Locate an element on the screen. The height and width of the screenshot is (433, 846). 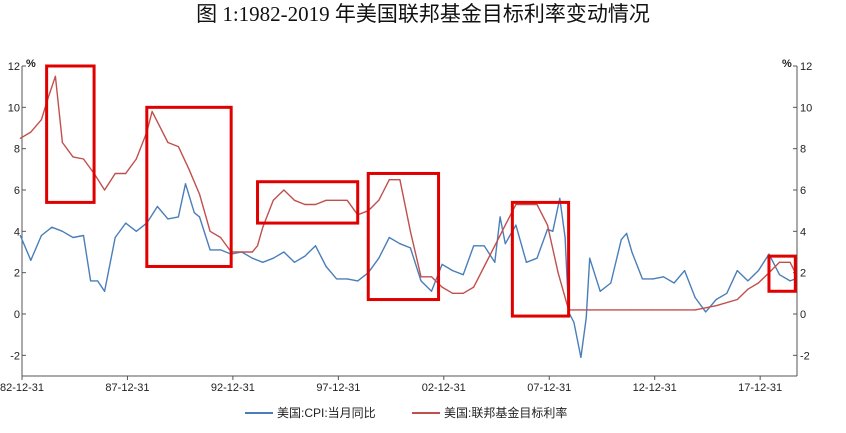
right-y-tick-label: 10 is located at coordinates (806, 108).